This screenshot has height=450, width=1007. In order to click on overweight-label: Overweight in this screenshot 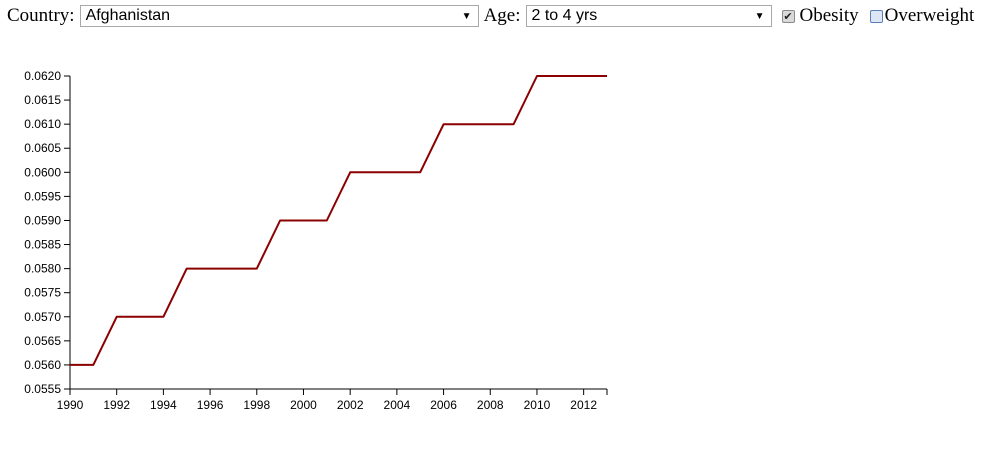, I will do `click(929, 15)`.